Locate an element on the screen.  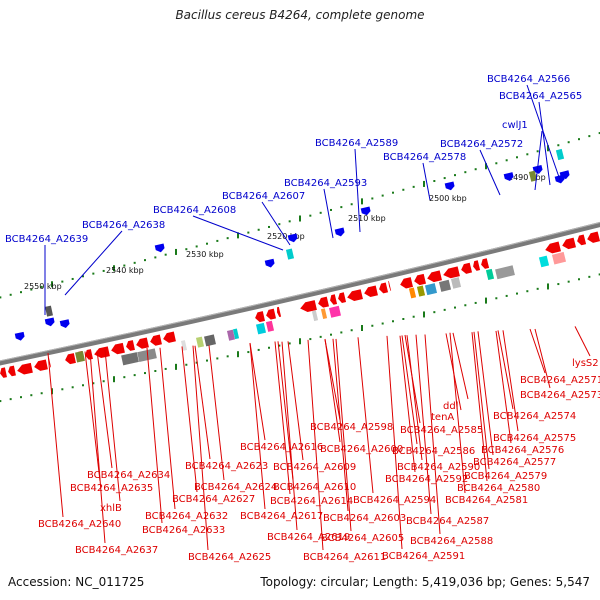
reverse-gene-label: BCB4264_A2634 is located at coordinates (128, 475).